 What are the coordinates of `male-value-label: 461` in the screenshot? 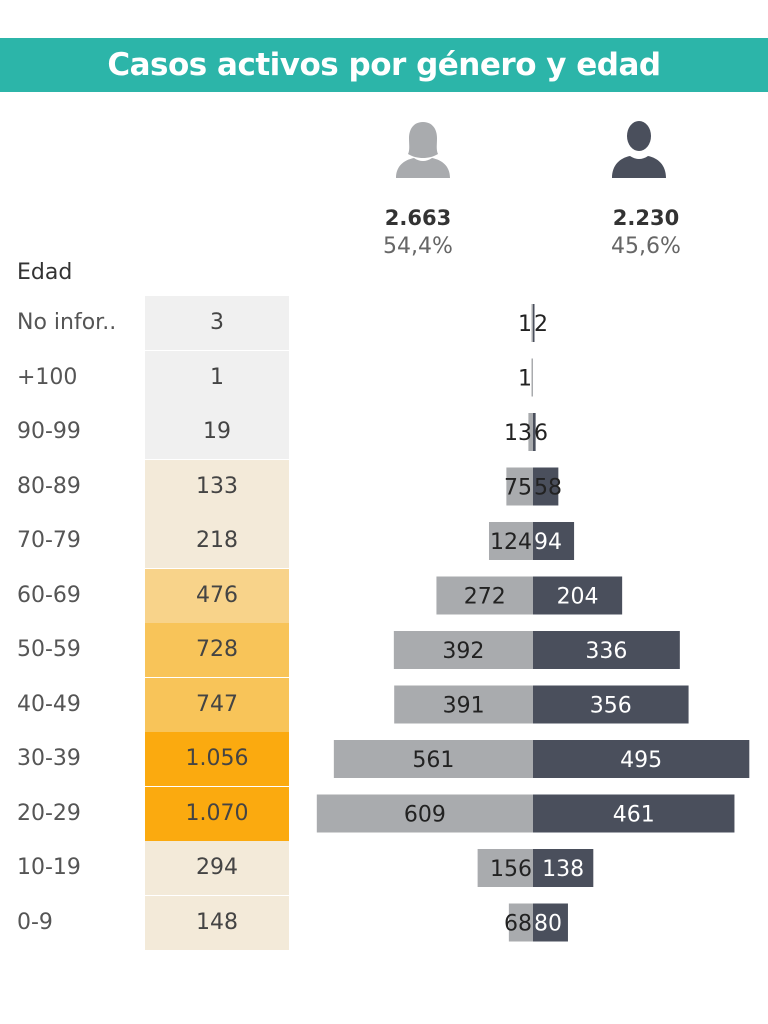 It's located at (634, 815).